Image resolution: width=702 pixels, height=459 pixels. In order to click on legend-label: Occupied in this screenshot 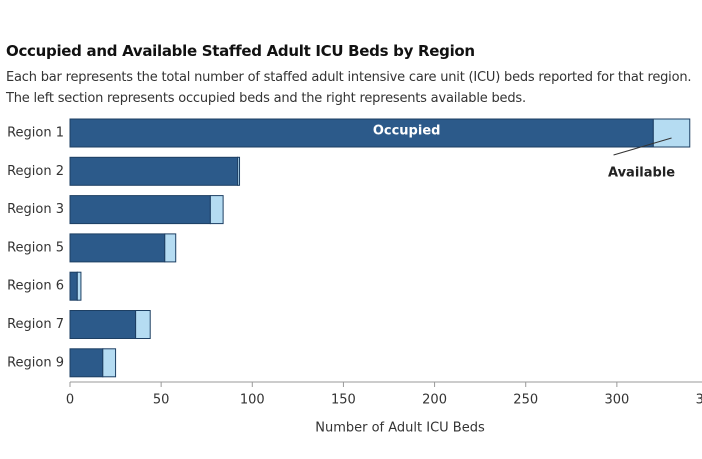, I will do `click(407, 131)`.